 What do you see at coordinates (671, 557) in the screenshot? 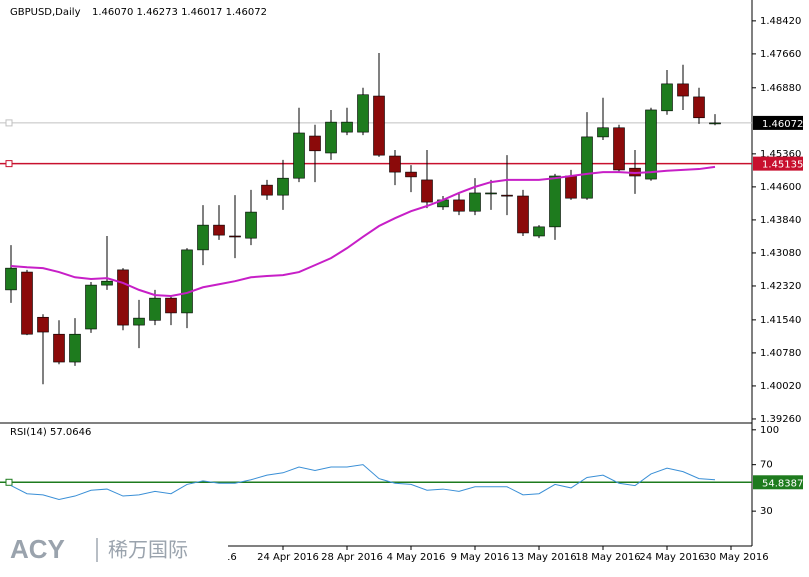
I see `x-tick-label: 24 May 2016` at bounding box center [671, 557].